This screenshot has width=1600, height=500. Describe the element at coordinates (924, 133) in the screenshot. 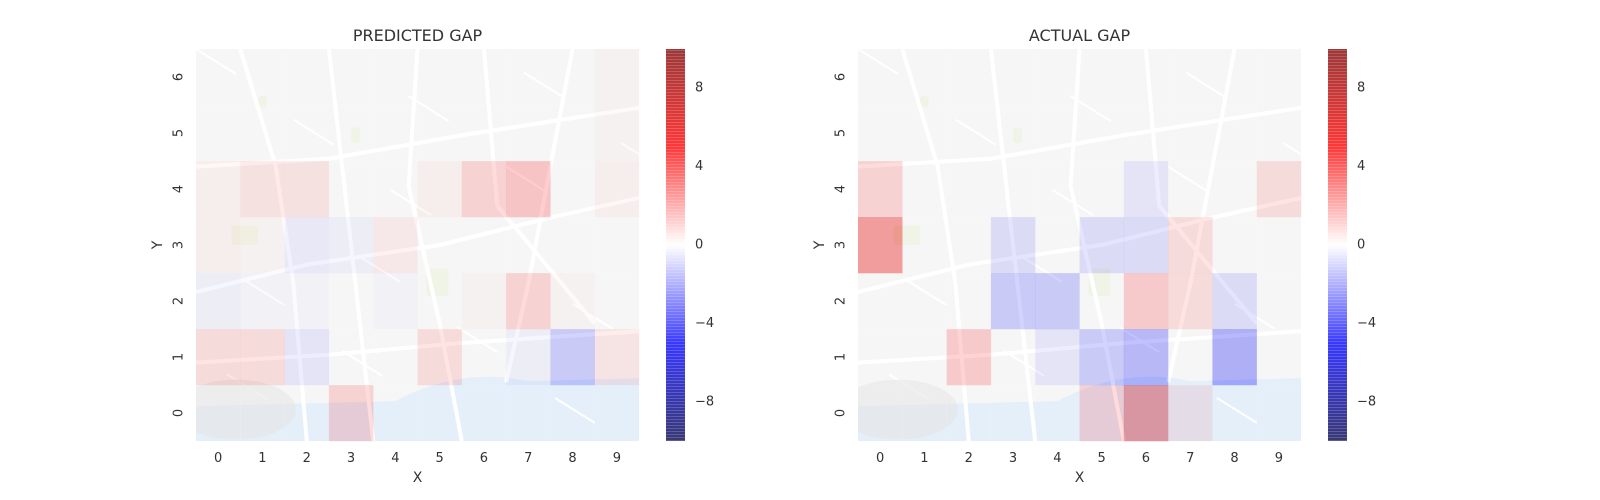

I see `heatmap-cell-x1-y5` at that location.